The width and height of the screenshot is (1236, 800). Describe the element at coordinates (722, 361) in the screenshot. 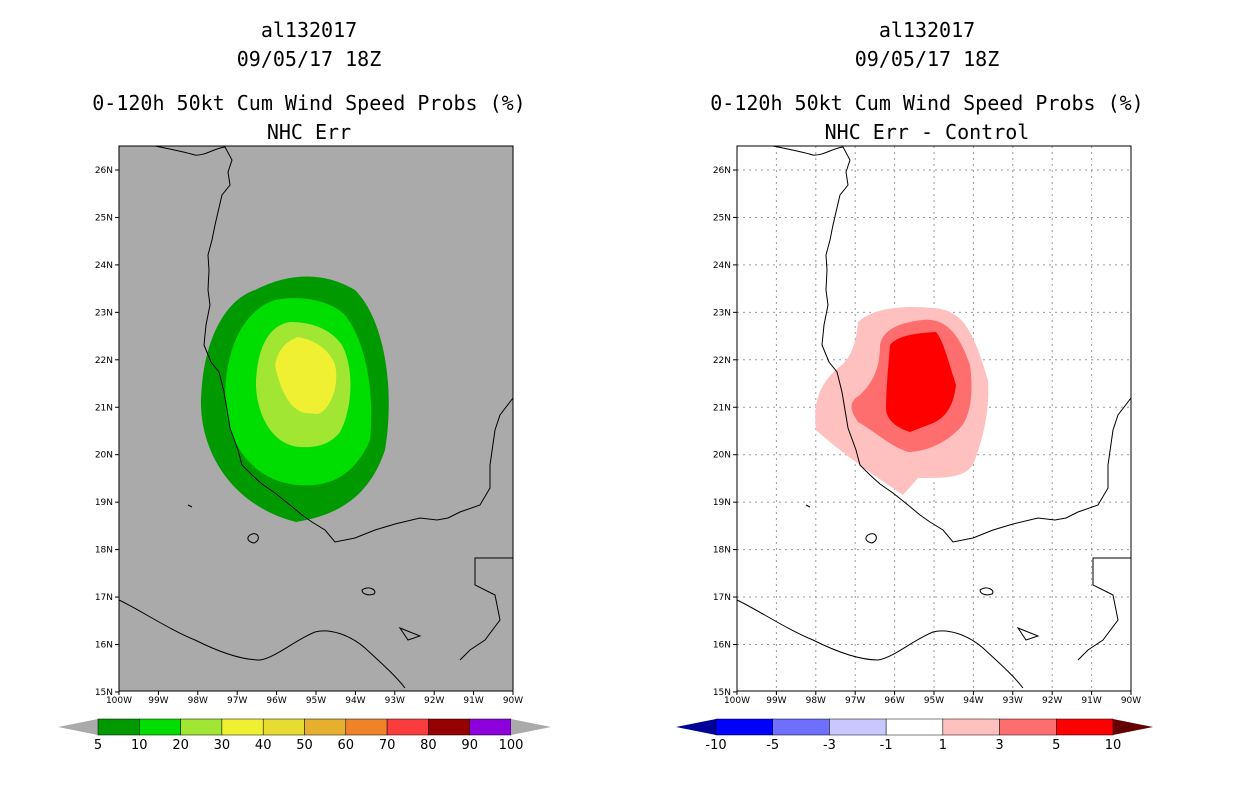

I see `lat-label: 22N` at that location.